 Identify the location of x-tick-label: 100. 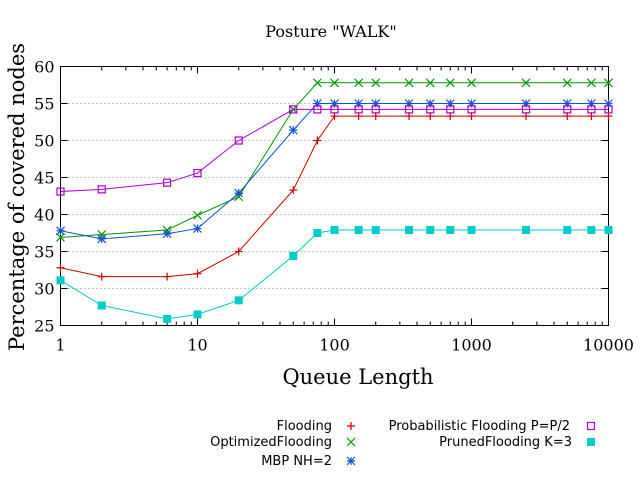
(334, 345).